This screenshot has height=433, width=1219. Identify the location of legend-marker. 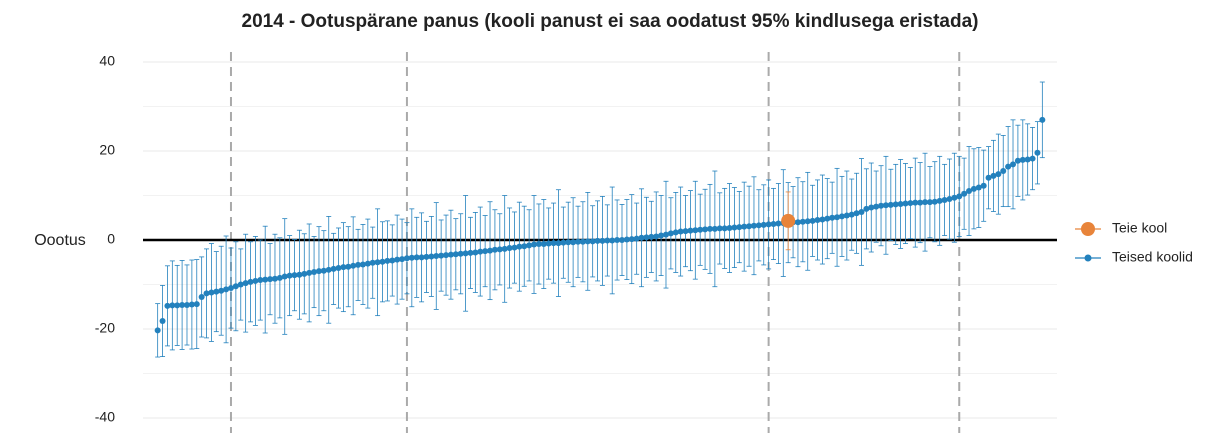
(1088, 258).